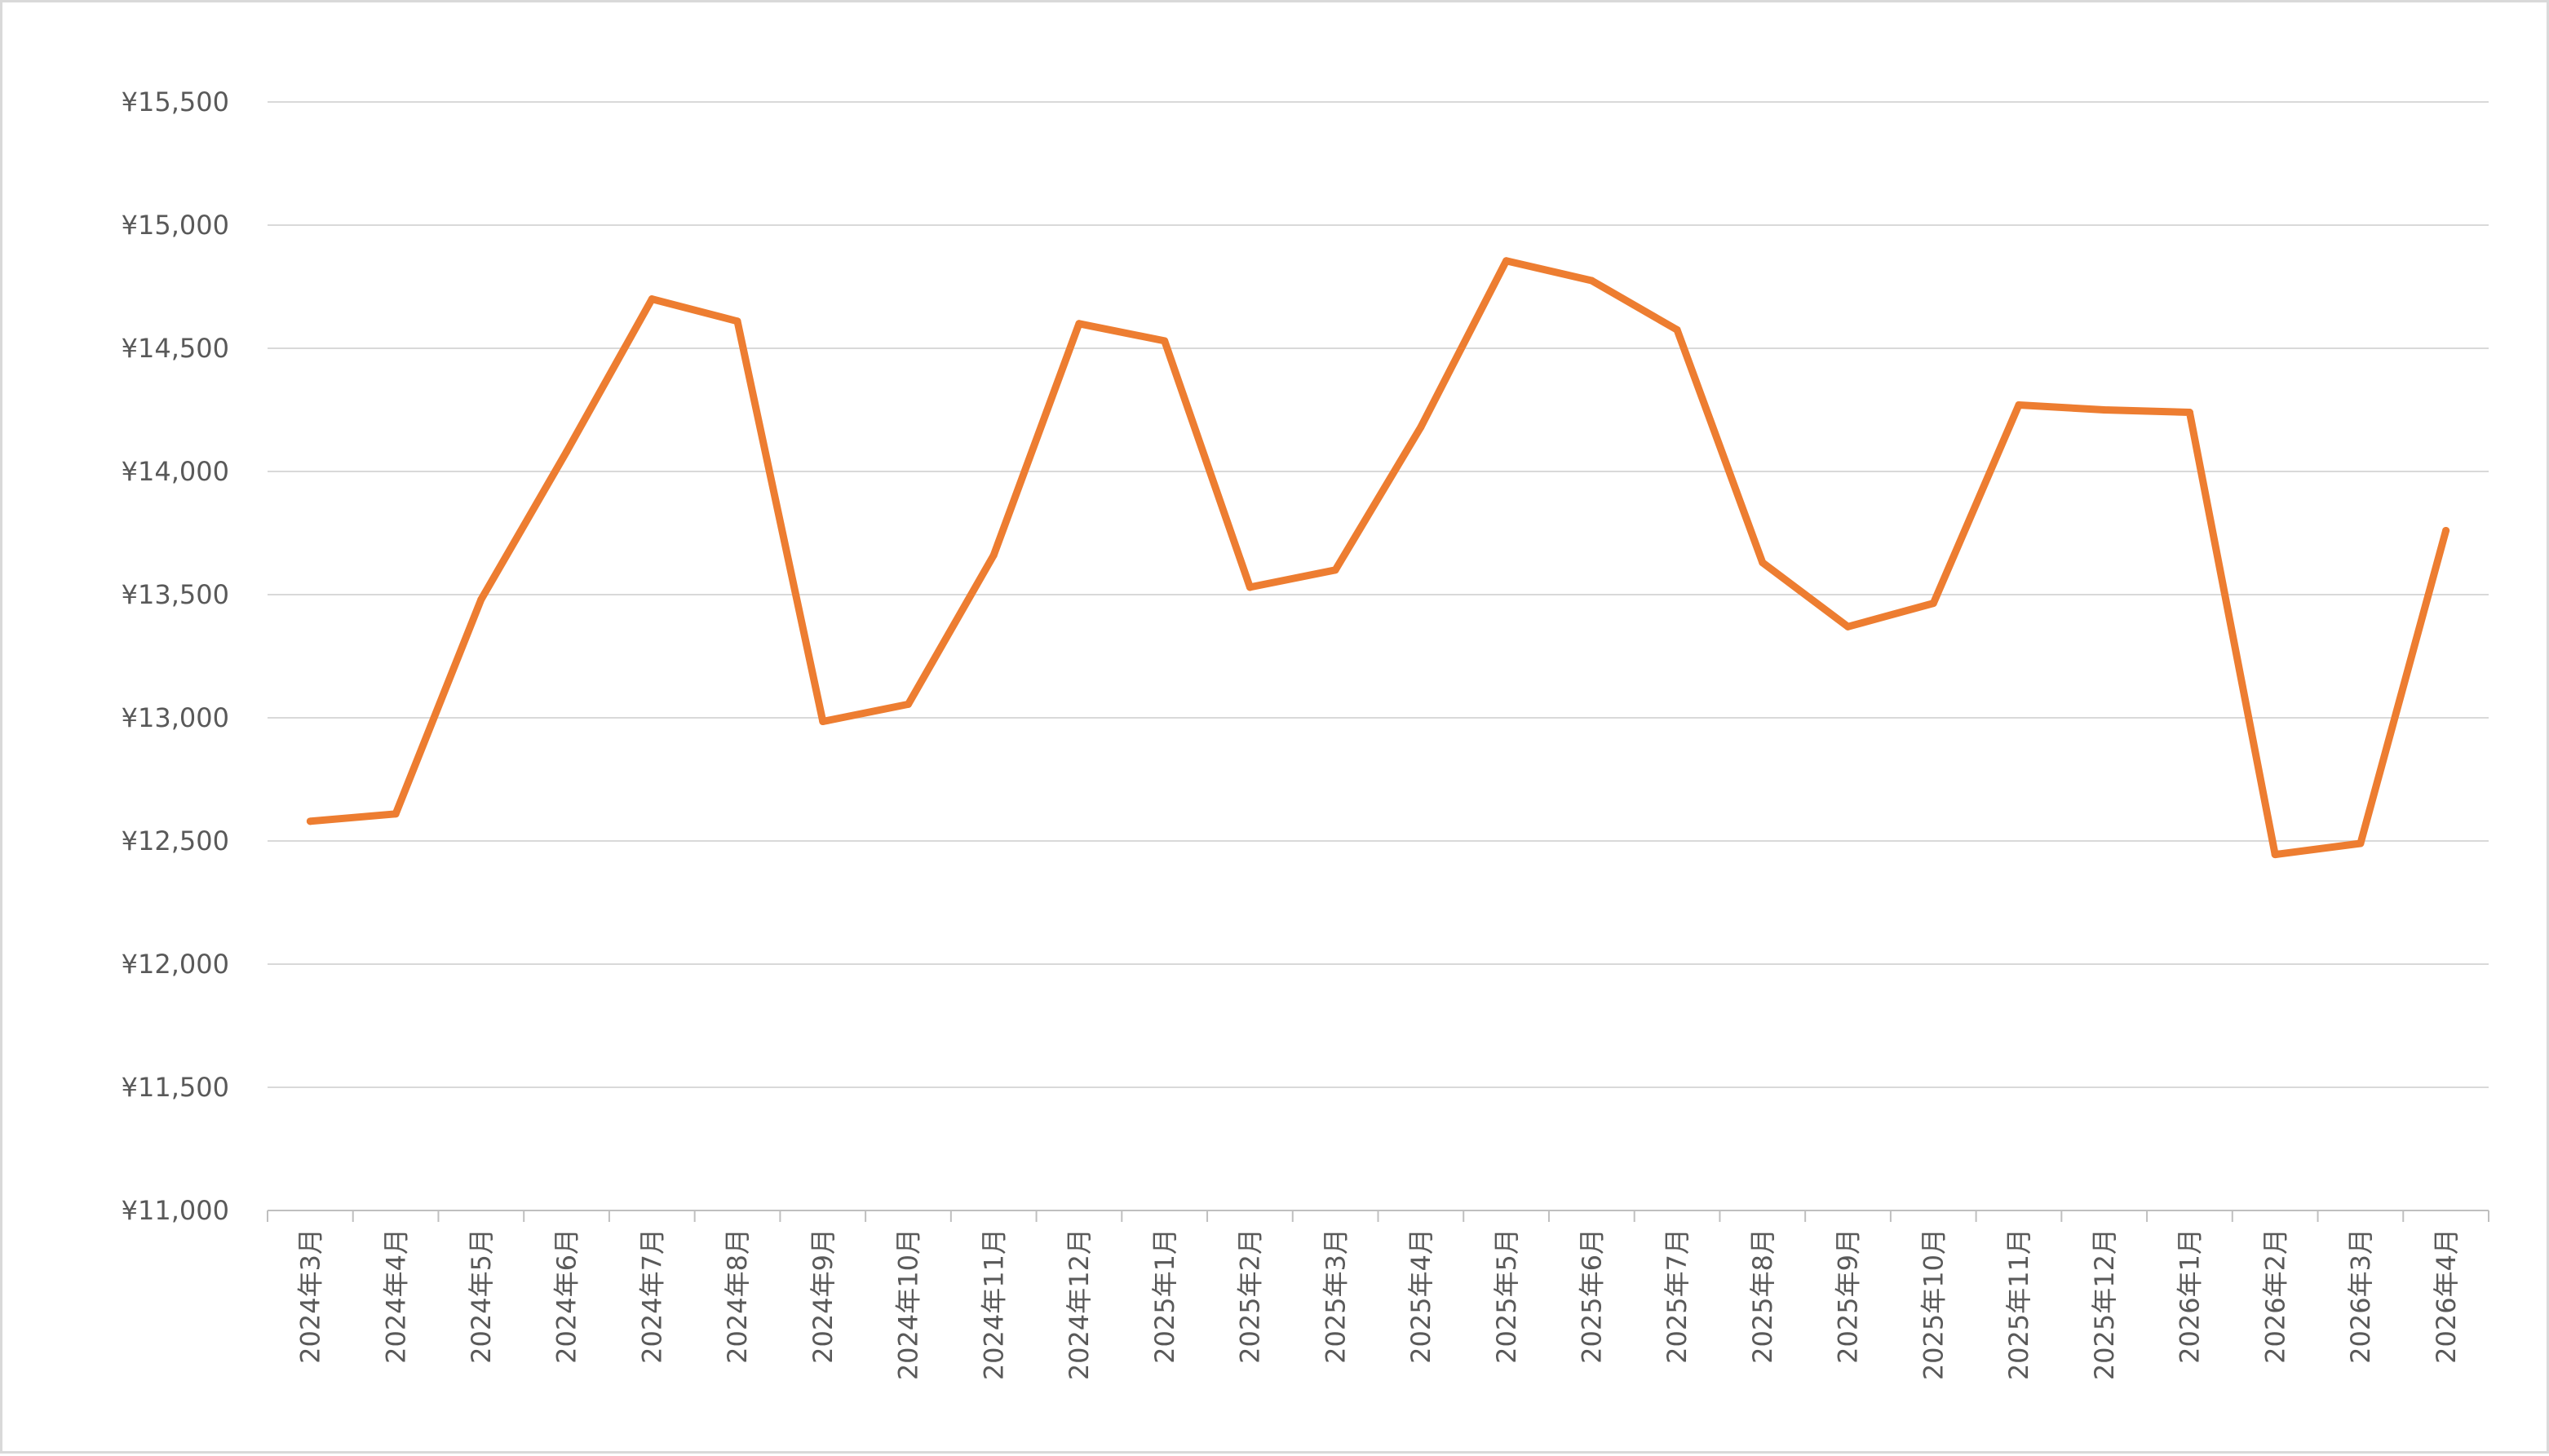 This screenshot has width=2549, height=1456. I want to click on x-tick-label: 2026年3月, so click(2360, 1296).